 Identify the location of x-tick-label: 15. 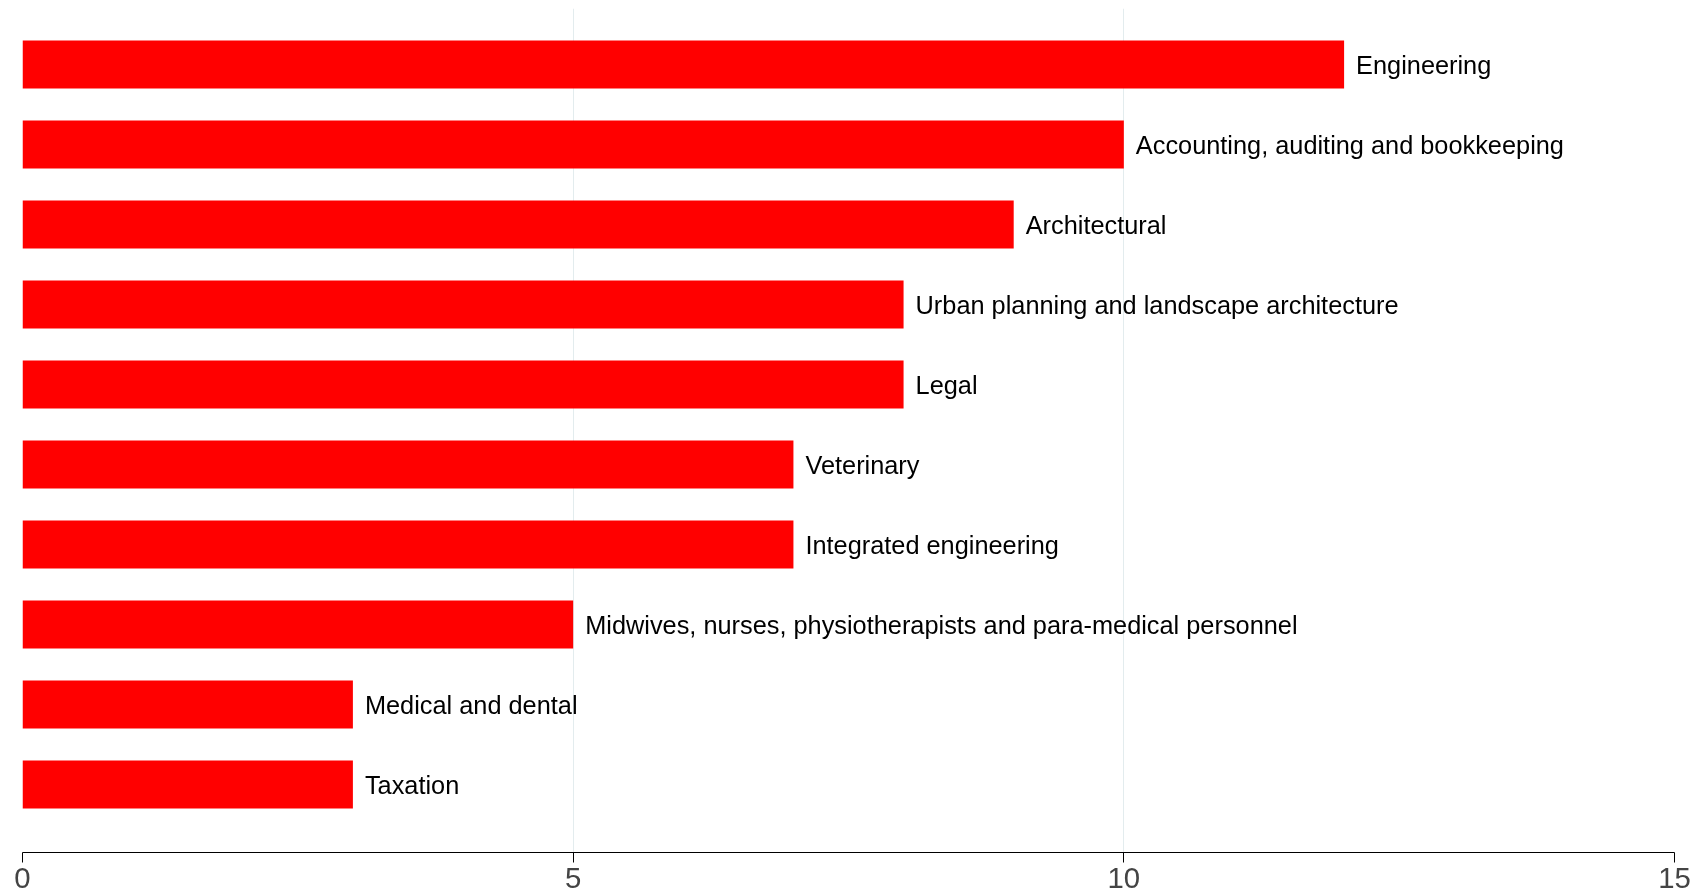
(1674, 877).